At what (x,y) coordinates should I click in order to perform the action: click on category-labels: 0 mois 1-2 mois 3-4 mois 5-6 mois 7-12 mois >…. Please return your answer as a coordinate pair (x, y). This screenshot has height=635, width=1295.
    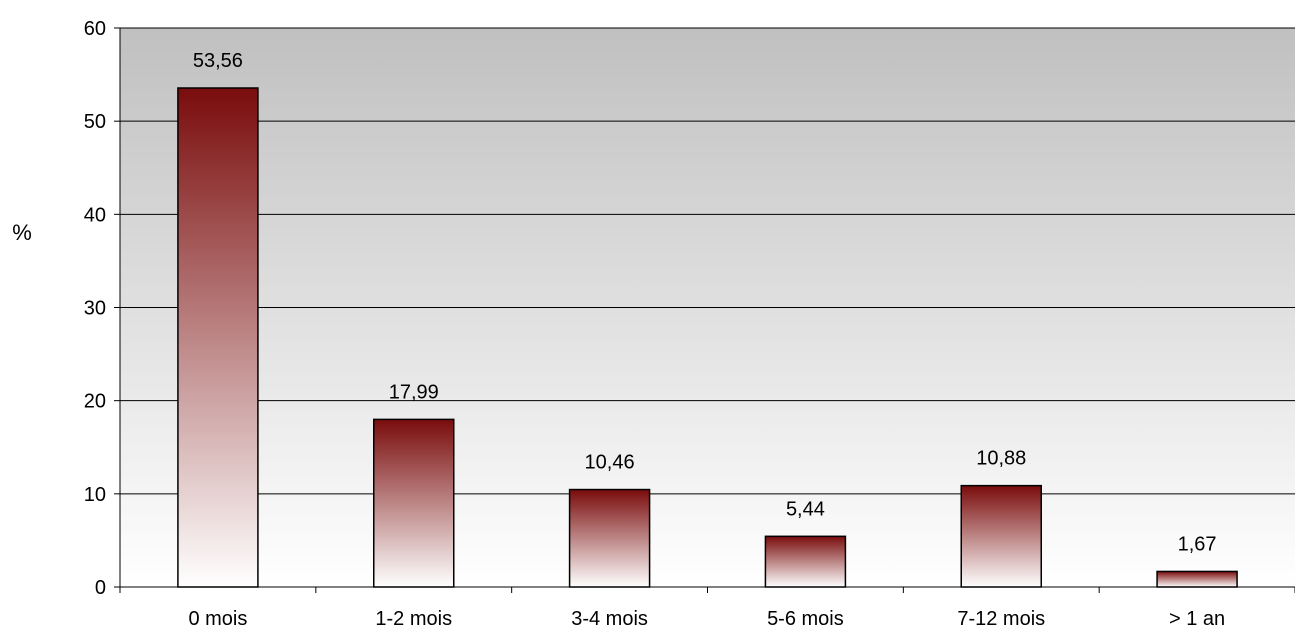
    Looking at the image, I should click on (706, 619).